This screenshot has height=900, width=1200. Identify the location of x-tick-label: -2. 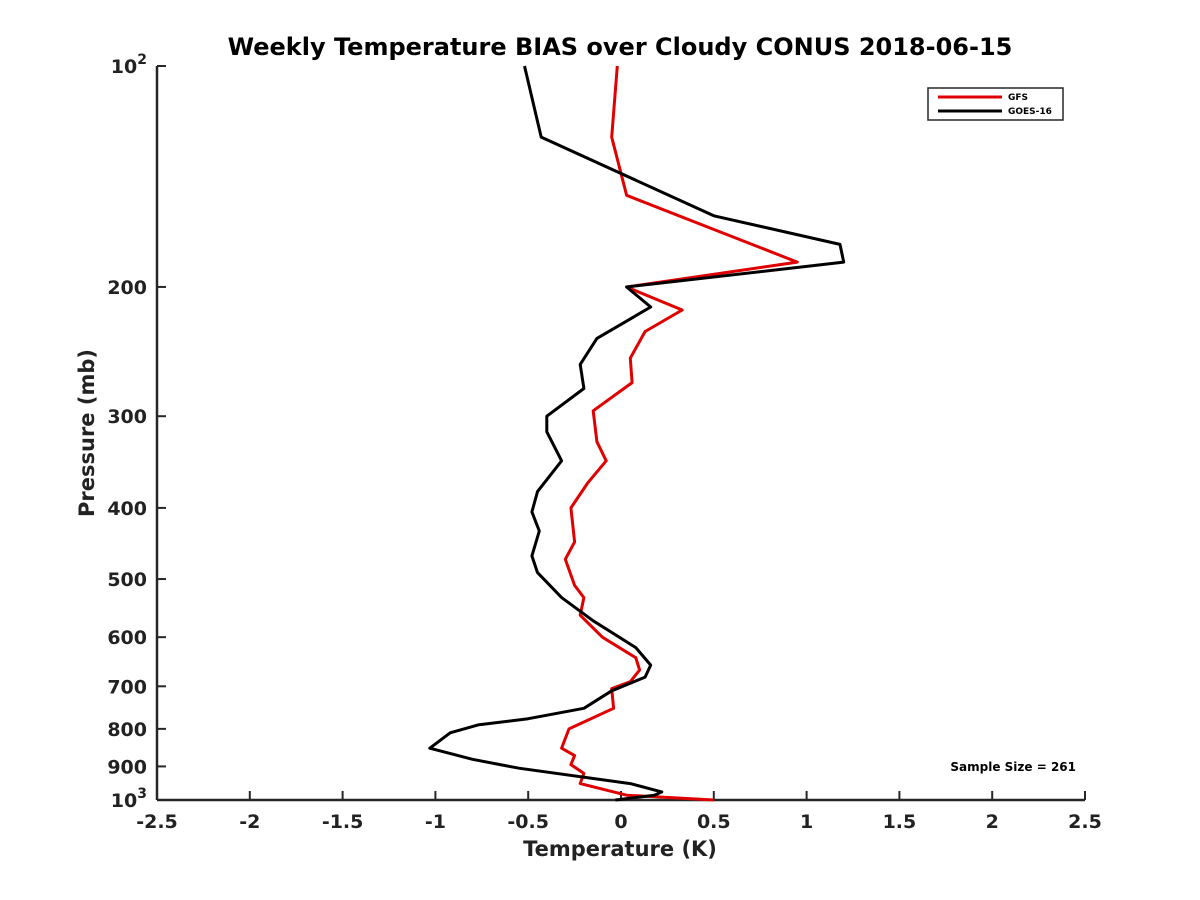
(249, 822).